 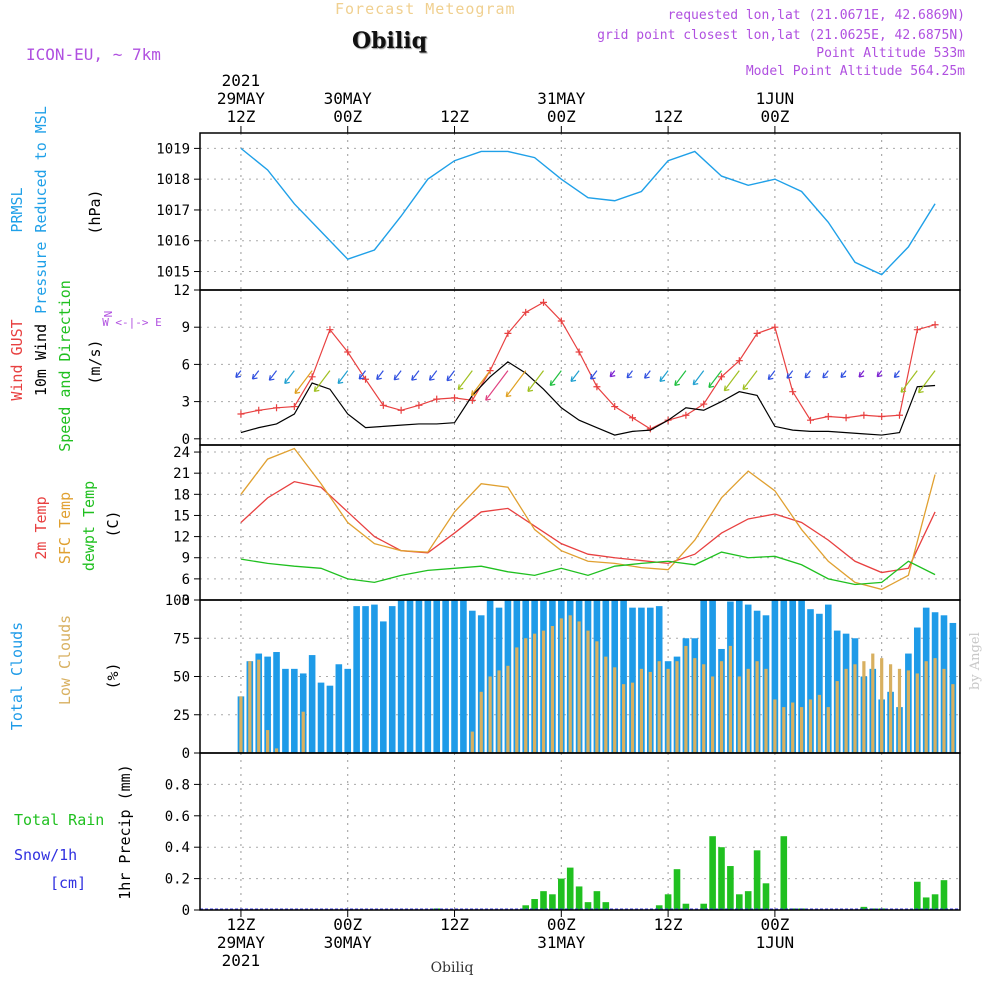 I want to click on y-tick-label: 1018, so click(x=173, y=180).